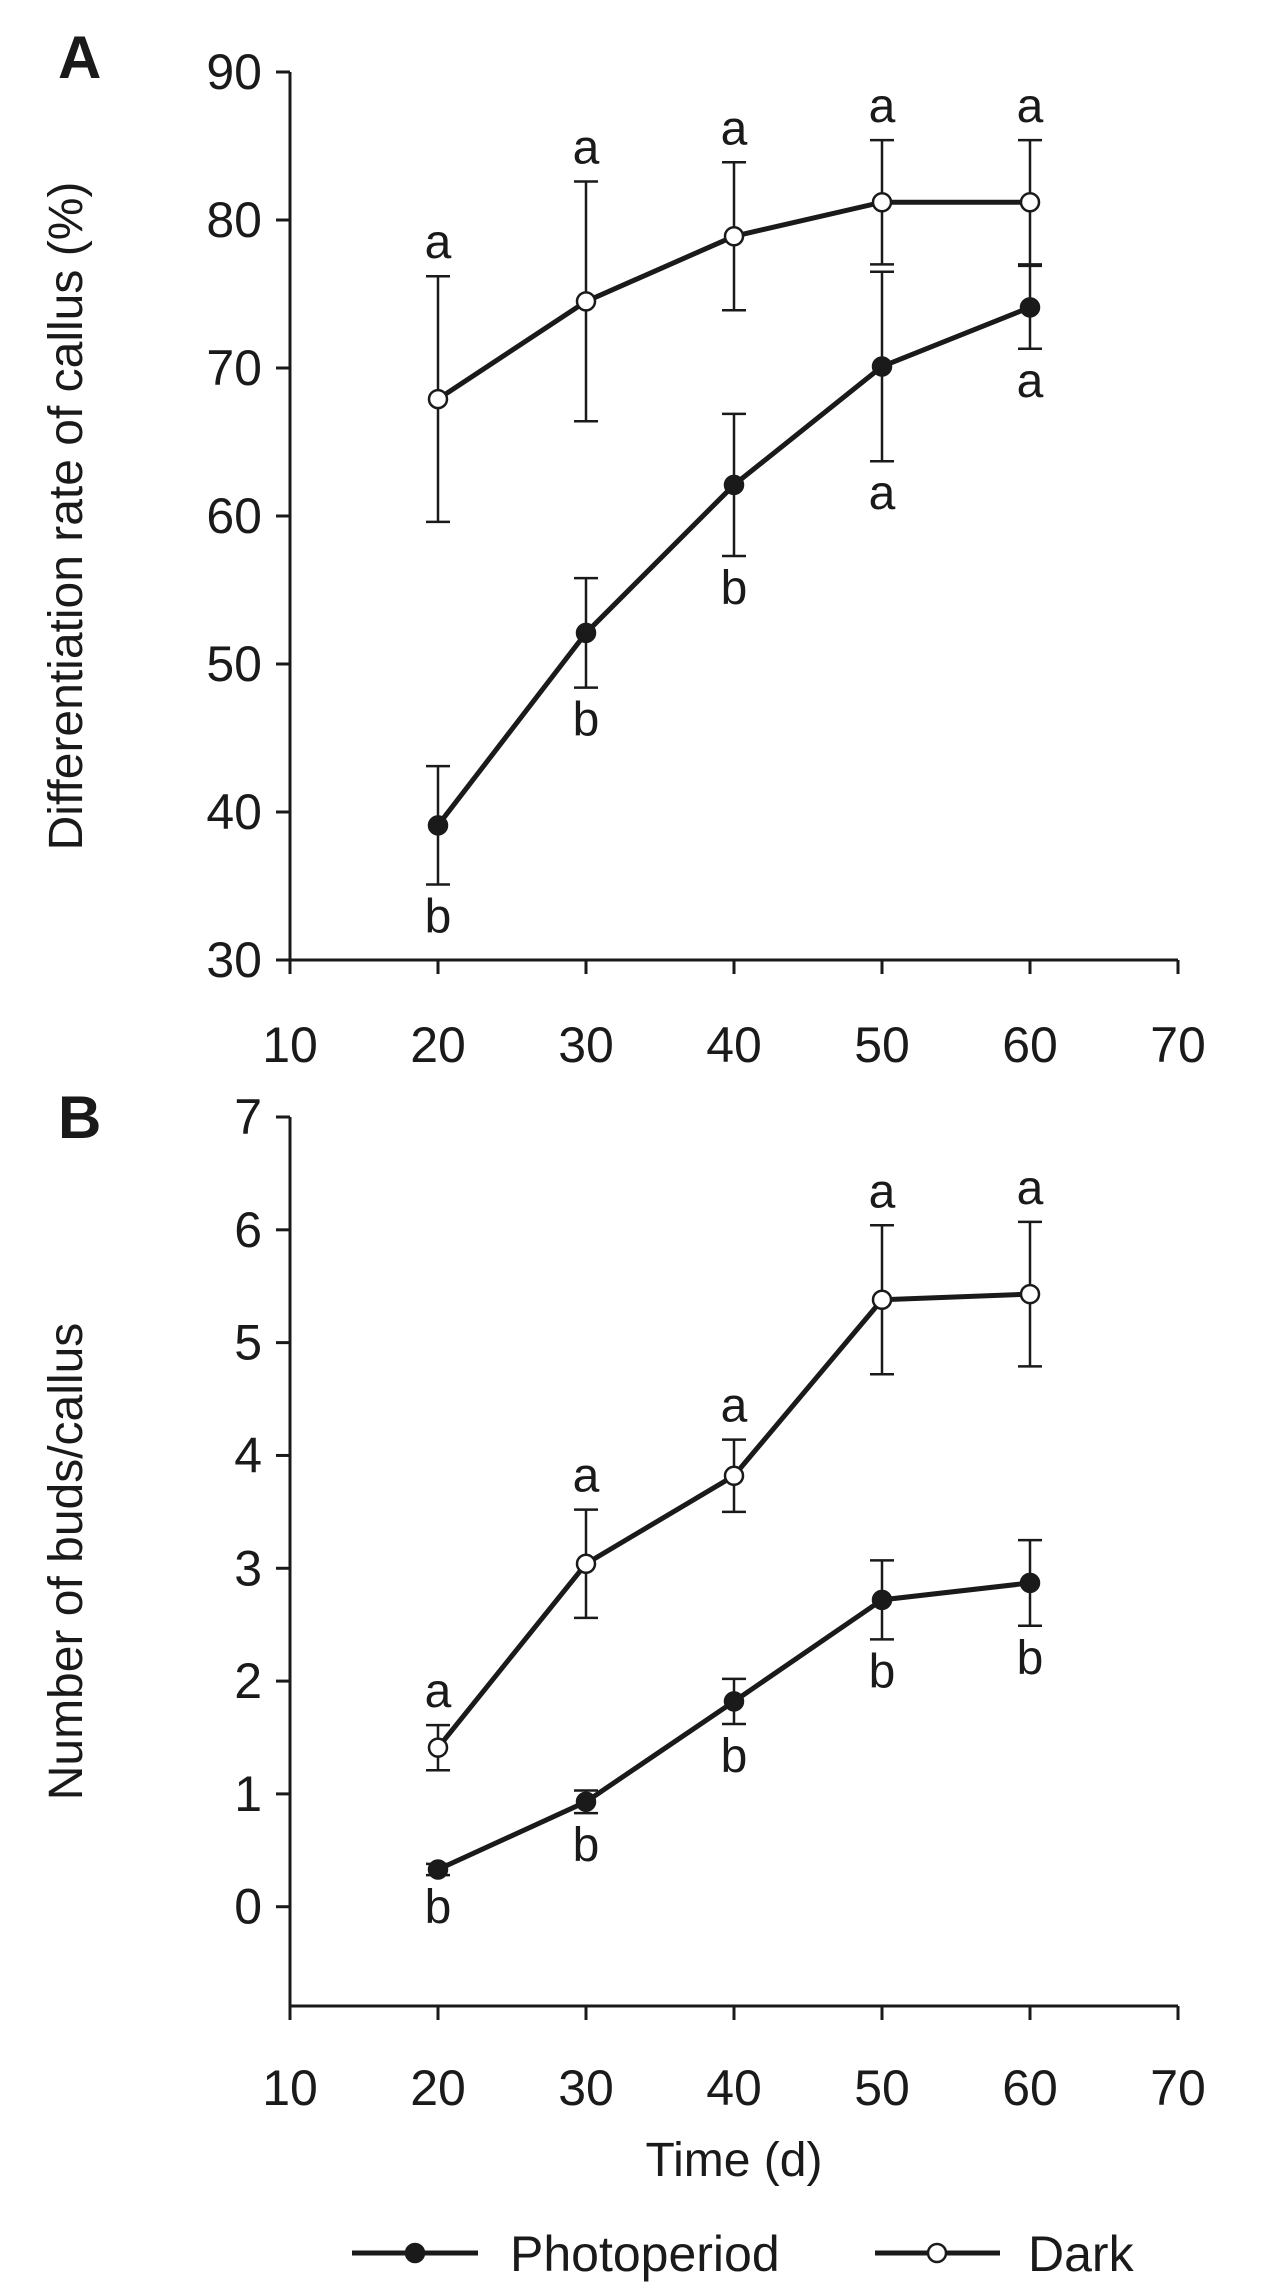 This screenshot has height=2295, width=1277. Describe the element at coordinates (937, 2253) in the screenshot. I see `legend-marker-dark` at that location.